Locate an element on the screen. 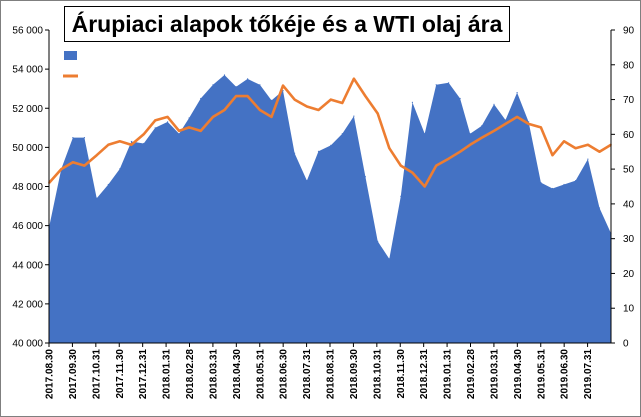 Image resolution: width=641 pixels, height=417 pixels. y-right-tick-label: 70 is located at coordinates (629, 100).